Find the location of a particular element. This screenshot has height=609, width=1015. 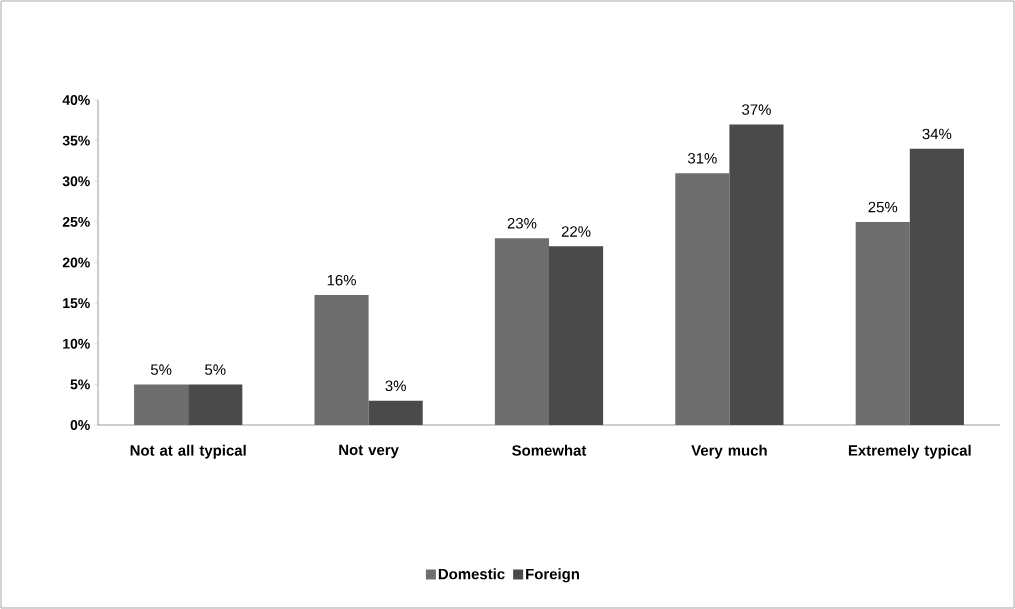

y-tick-label: 10% is located at coordinates (76, 343).